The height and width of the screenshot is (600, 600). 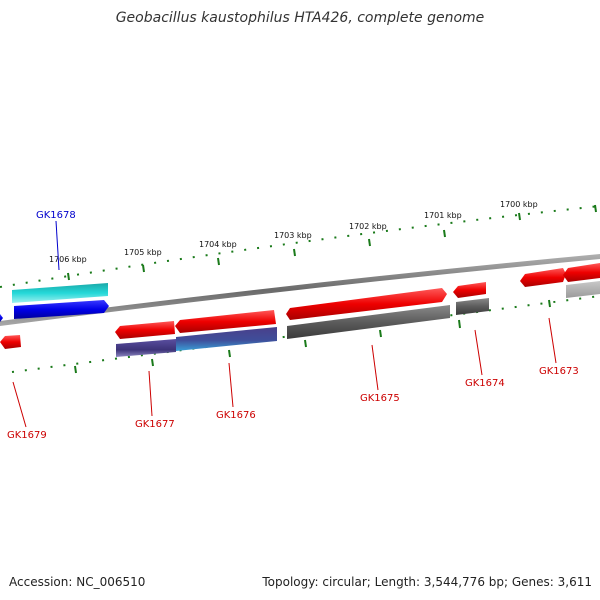 What do you see at coordinates (469, 290) in the screenshot?
I see `gene-arrow-gk1674` at bounding box center [469, 290].